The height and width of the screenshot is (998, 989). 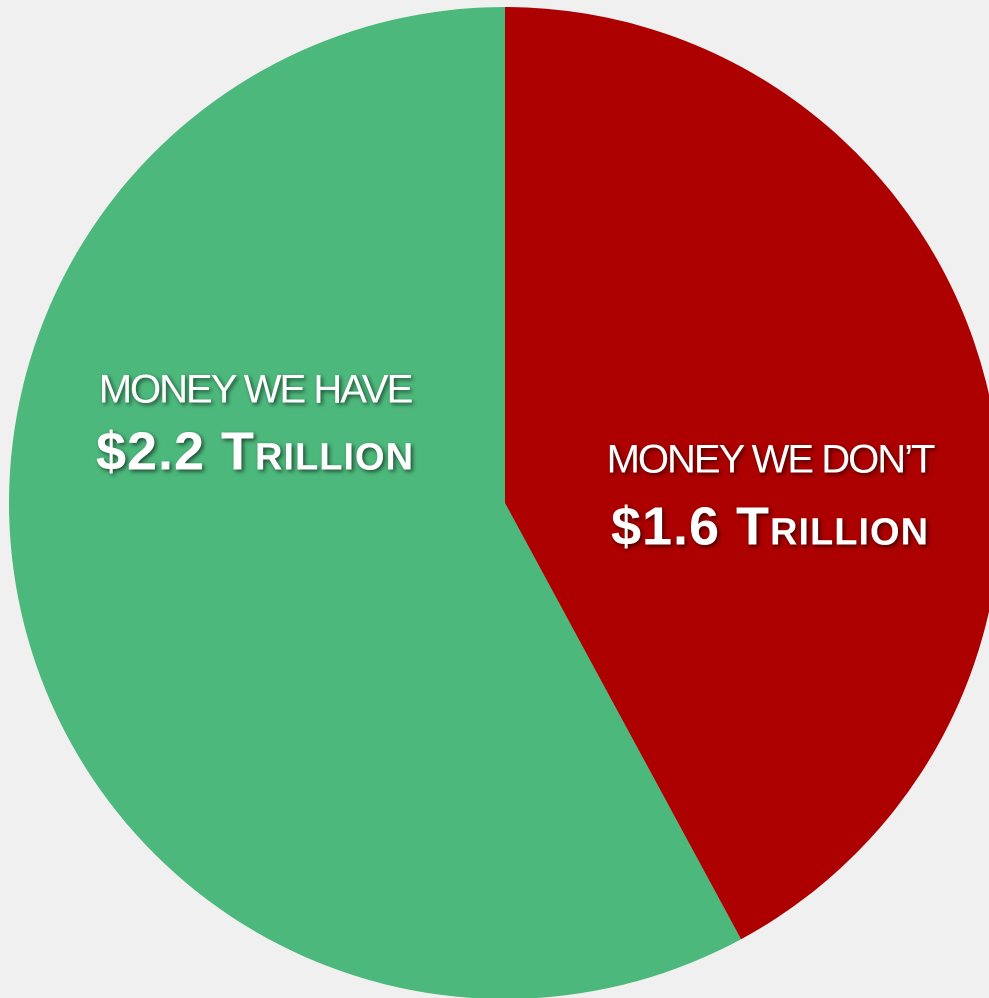 What do you see at coordinates (255, 390) in the screenshot?
I see `category-label: MONEY WE HAVE` at bounding box center [255, 390].